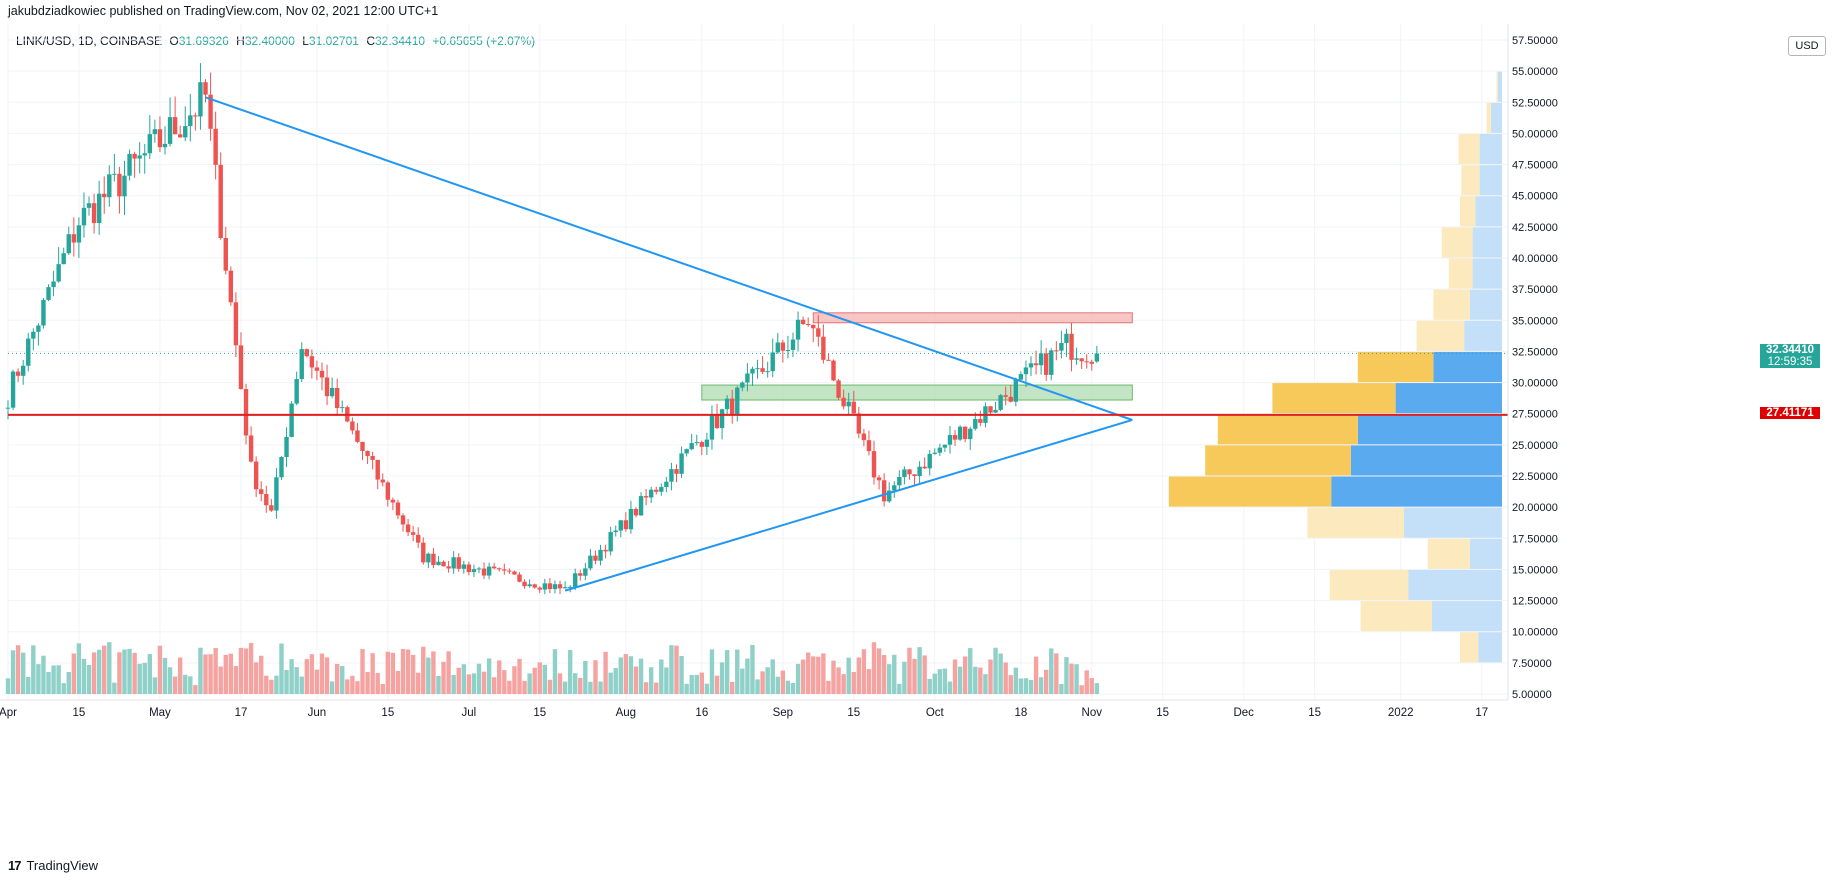  What do you see at coordinates (387, 713) in the screenshot?
I see `time-tick-label: 15` at bounding box center [387, 713].